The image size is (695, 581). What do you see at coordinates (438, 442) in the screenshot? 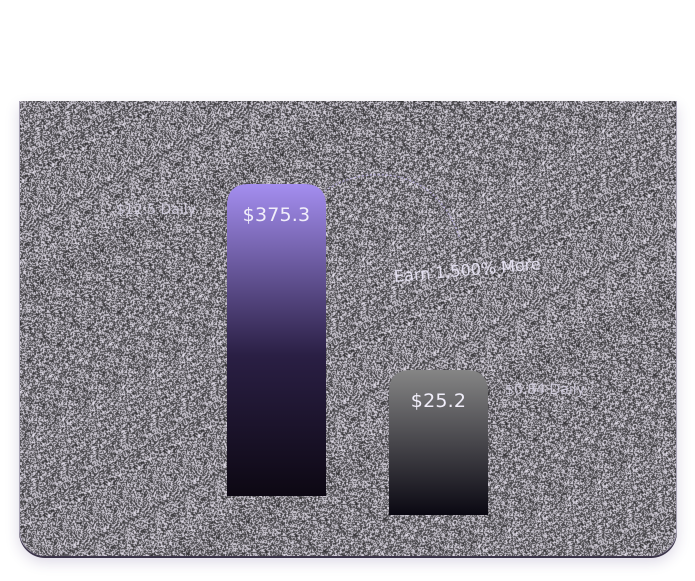
I see `bar-second` at bounding box center [438, 442].